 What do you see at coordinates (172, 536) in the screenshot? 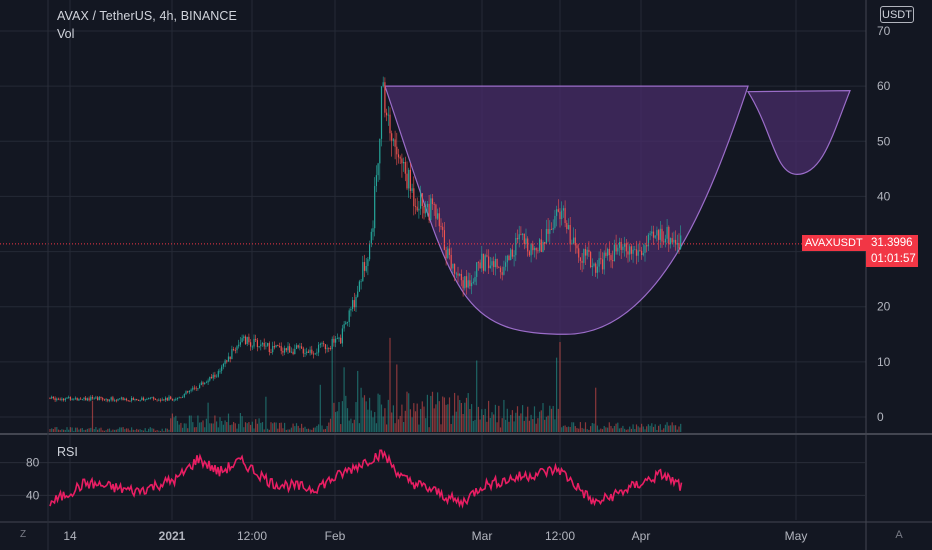
I see `time-tick-label: 2021` at bounding box center [172, 536].